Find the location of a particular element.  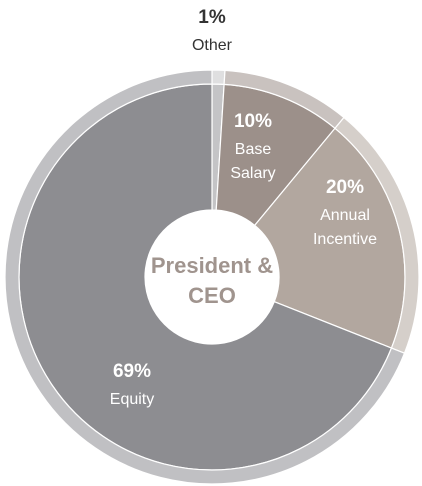

value-label: 1% is located at coordinates (212, 17).